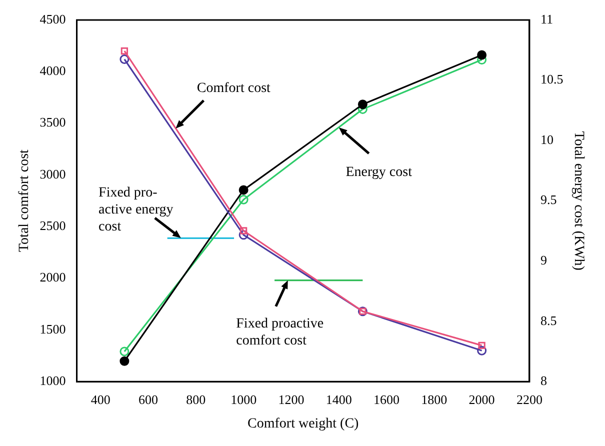 The width and height of the screenshot is (605, 446). Describe the element at coordinates (53, 174) in the screenshot. I see `y-tick-label: 3000` at that location.